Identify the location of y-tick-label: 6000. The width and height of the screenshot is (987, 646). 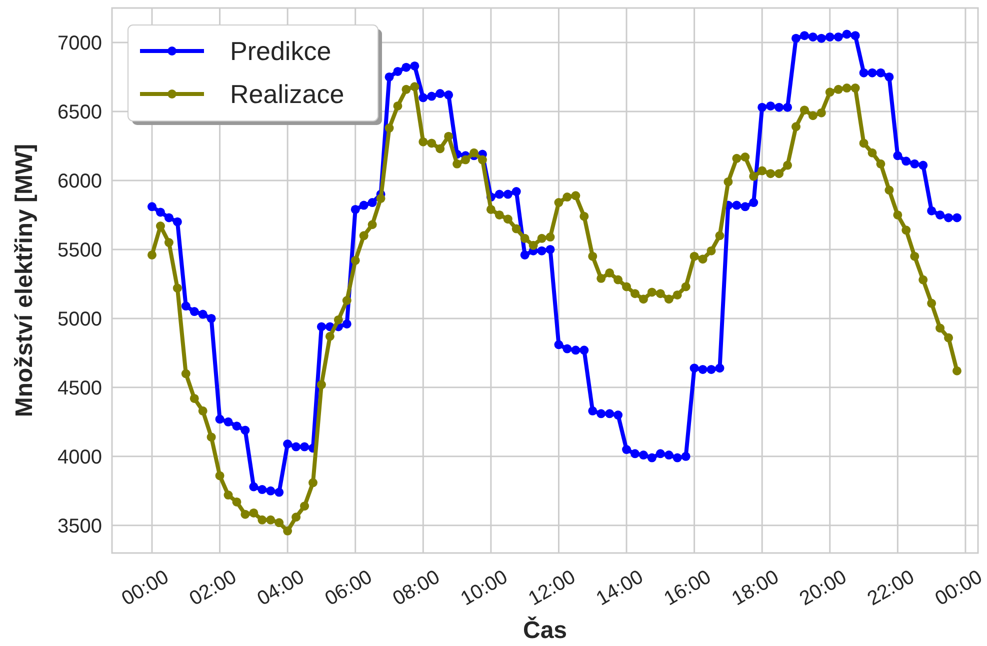
(80, 181).